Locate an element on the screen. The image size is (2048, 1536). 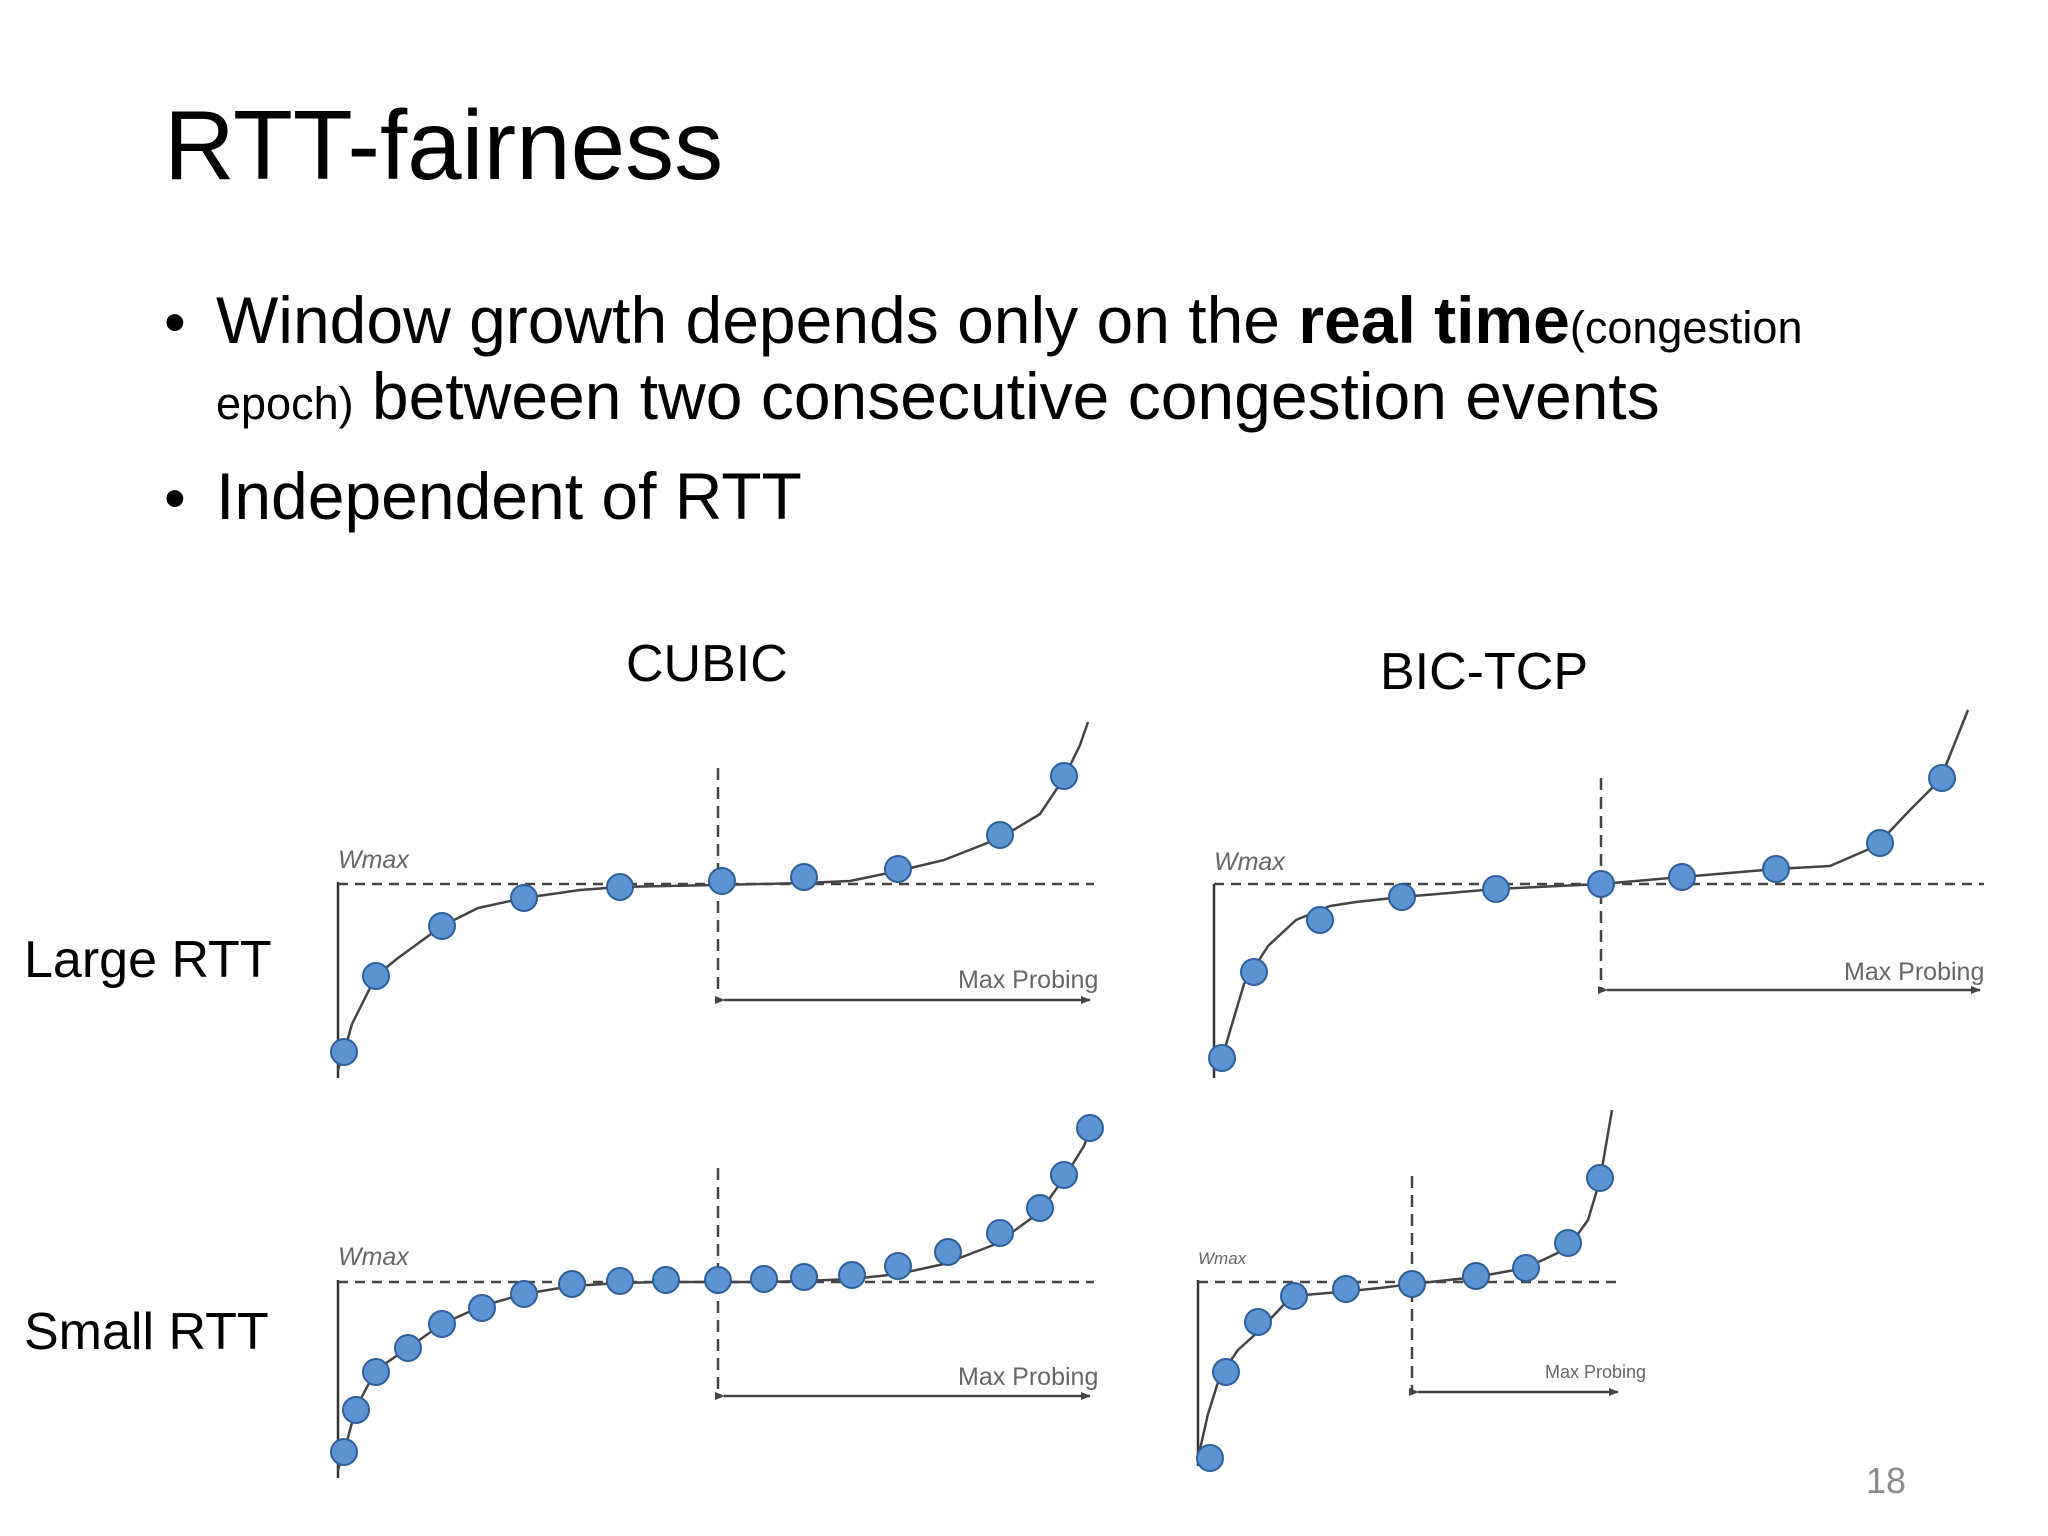
column-label-bic-tcp: BIC-TCP is located at coordinates (1484, 672).